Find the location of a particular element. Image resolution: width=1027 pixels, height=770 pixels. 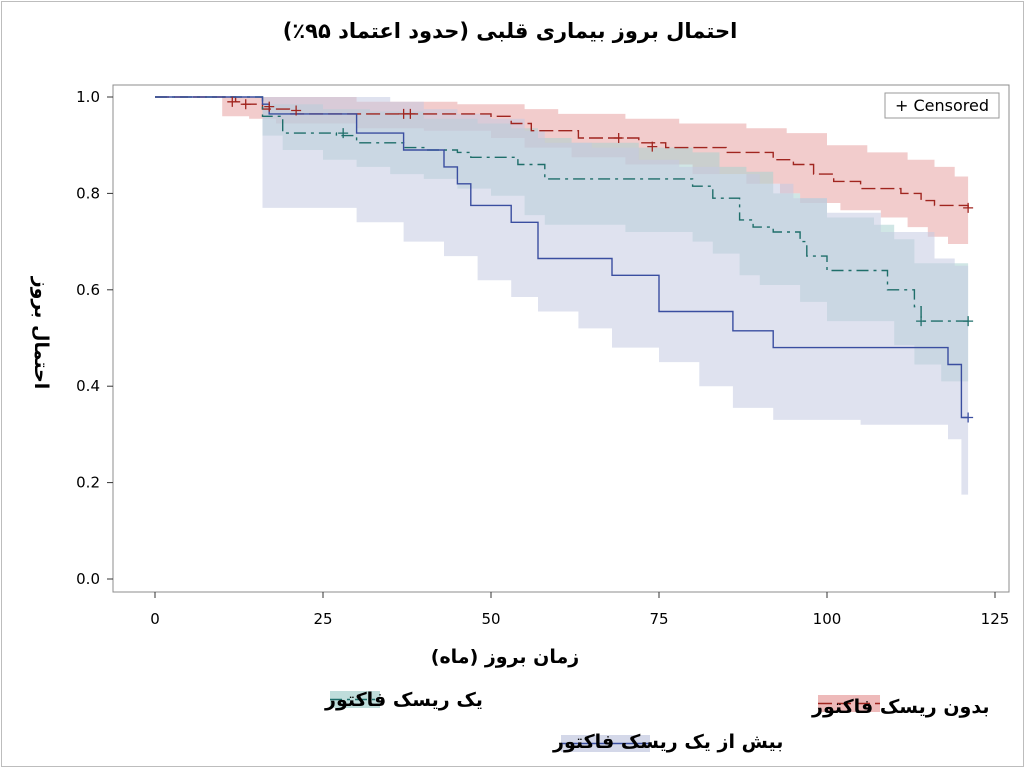

y-tick-label: 0.0 is located at coordinates (88, 579).